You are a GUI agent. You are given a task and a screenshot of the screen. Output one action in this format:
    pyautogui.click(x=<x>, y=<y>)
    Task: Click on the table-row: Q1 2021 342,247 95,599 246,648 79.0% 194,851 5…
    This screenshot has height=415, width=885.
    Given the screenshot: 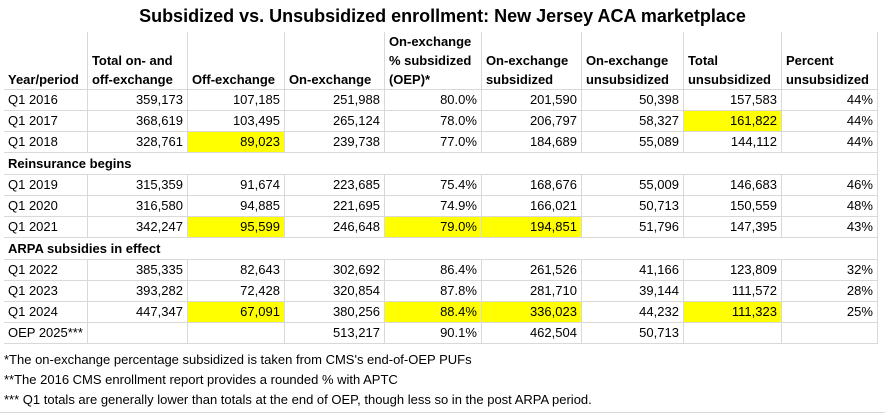 What is the action you would take?
    pyautogui.click(x=441, y=227)
    